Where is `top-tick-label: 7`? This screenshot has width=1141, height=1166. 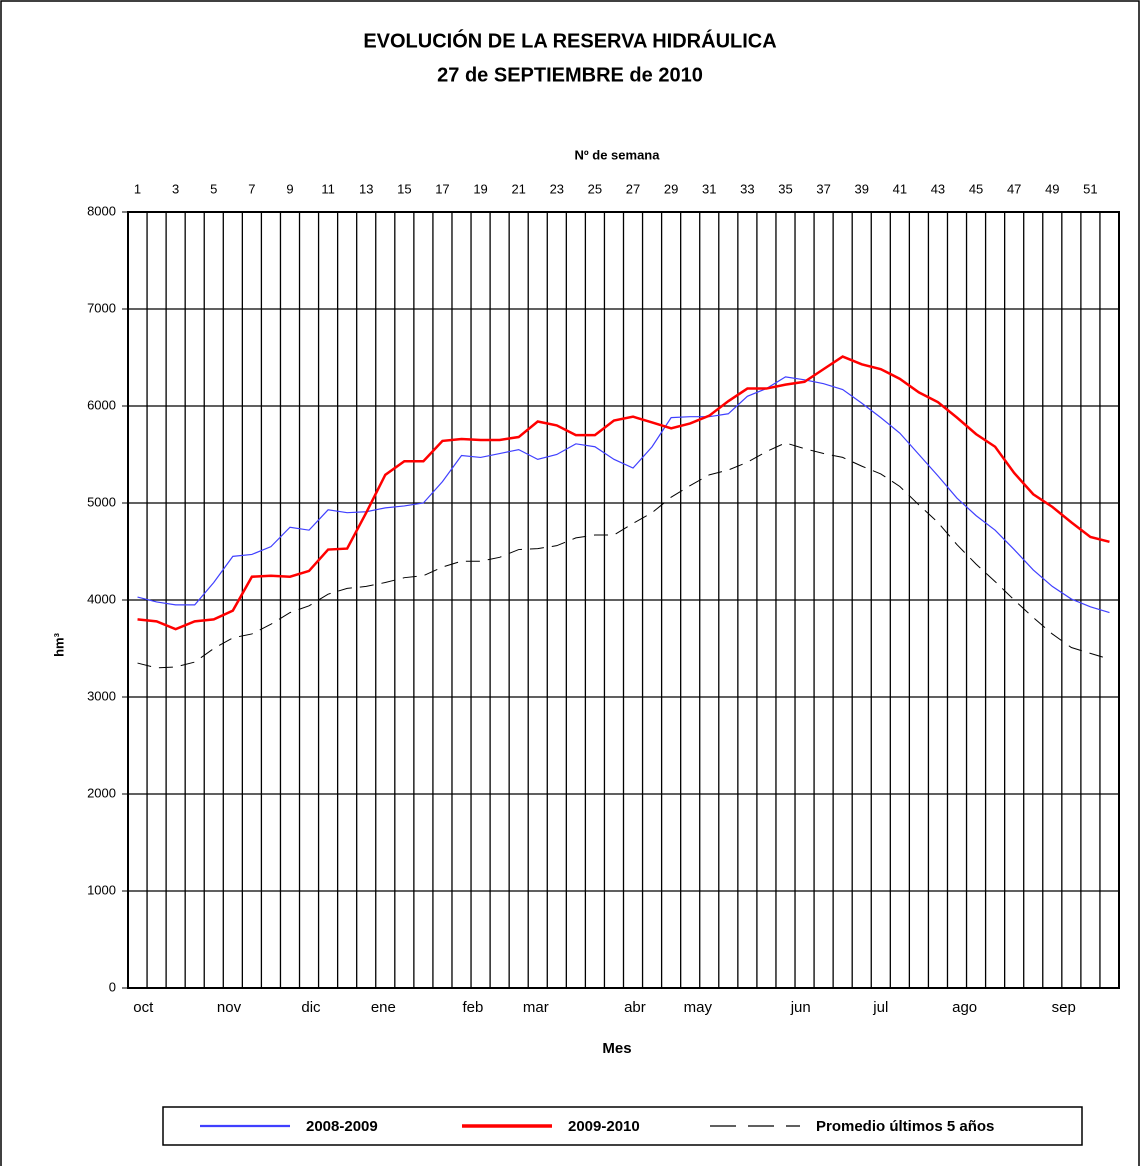 top-tick-label: 7 is located at coordinates (251, 188).